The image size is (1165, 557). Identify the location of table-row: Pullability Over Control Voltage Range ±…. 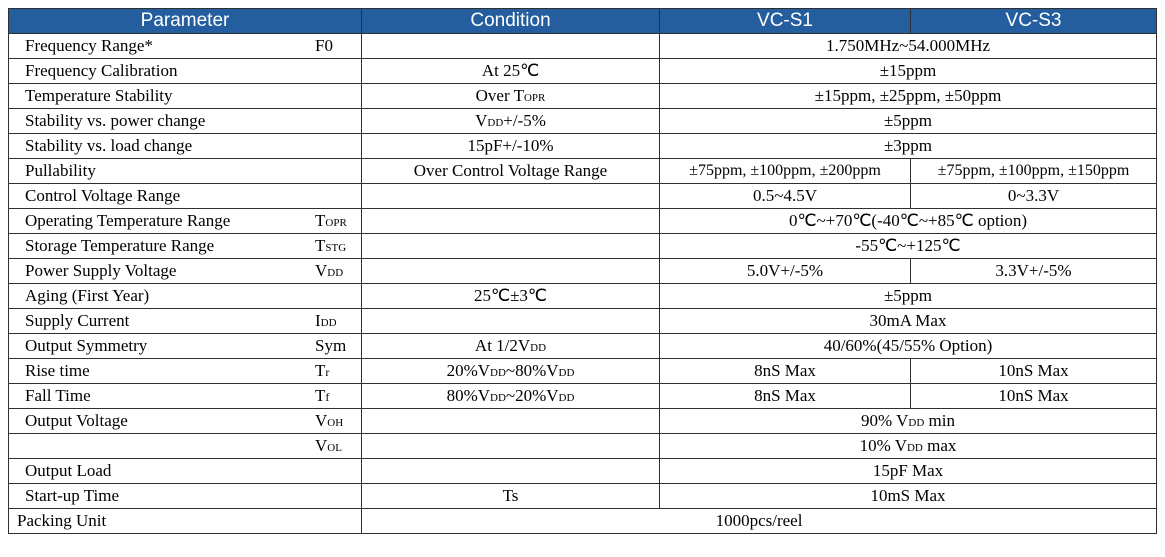
(582, 171).